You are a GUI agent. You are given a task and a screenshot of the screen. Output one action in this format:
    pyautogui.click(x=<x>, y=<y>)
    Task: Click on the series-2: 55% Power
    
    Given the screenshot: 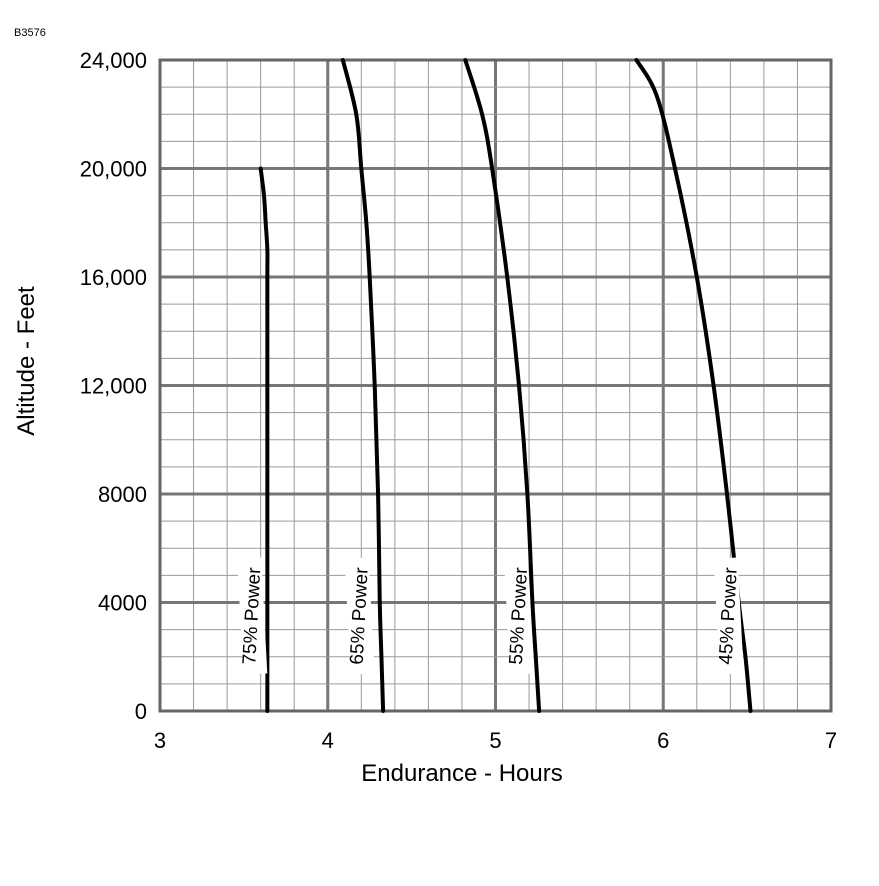 What is the action you would take?
    pyautogui.click(x=502, y=385)
    